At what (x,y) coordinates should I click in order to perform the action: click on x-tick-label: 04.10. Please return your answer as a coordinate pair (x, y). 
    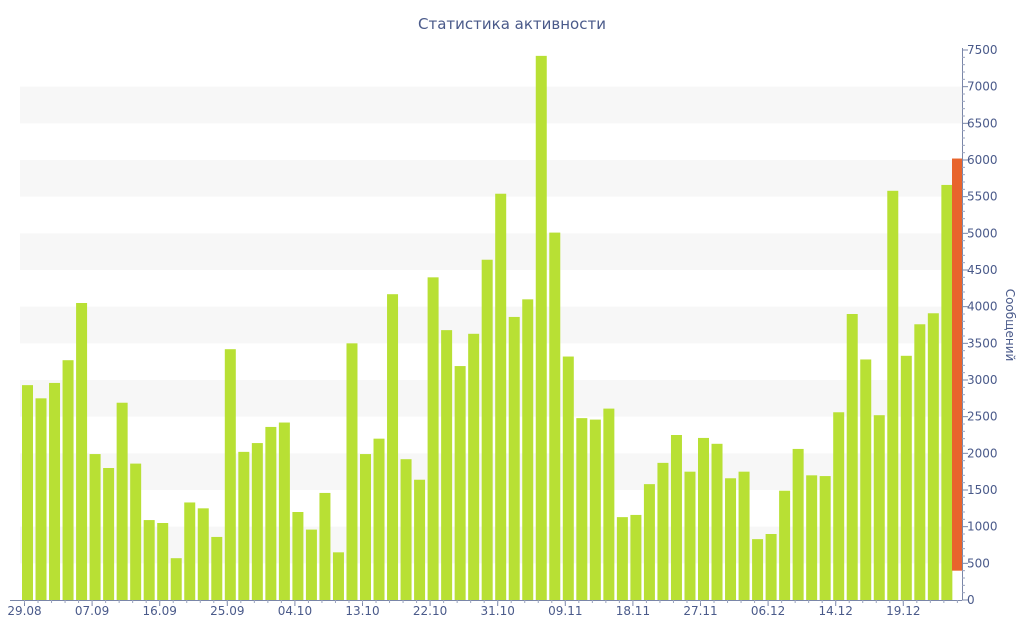
    Looking at the image, I should click on (295, 611).